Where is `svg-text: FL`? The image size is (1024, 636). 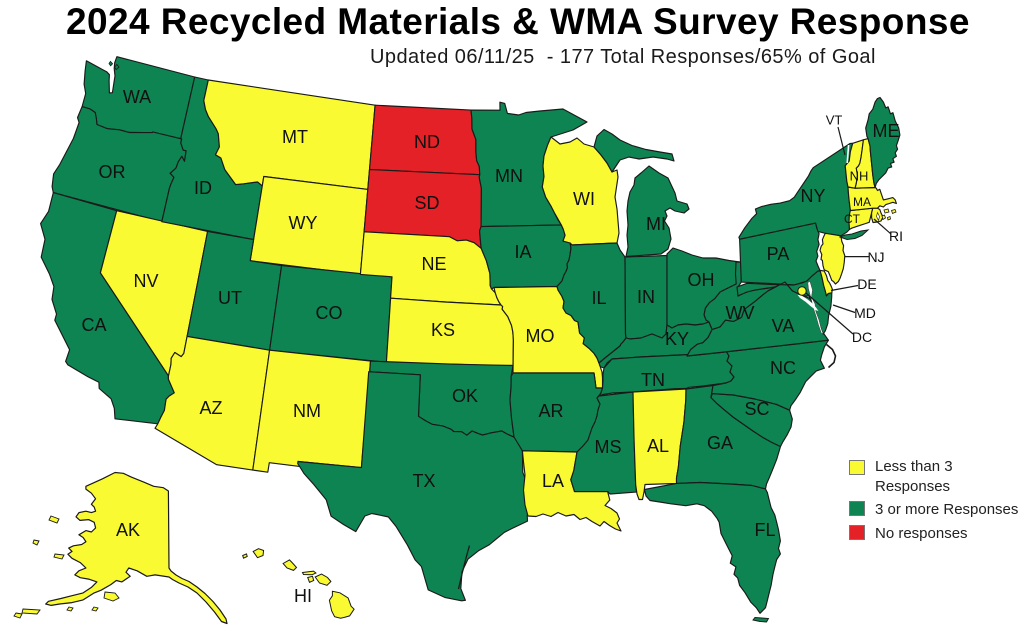
svg-text: FL is located at coordinates (764, 530).